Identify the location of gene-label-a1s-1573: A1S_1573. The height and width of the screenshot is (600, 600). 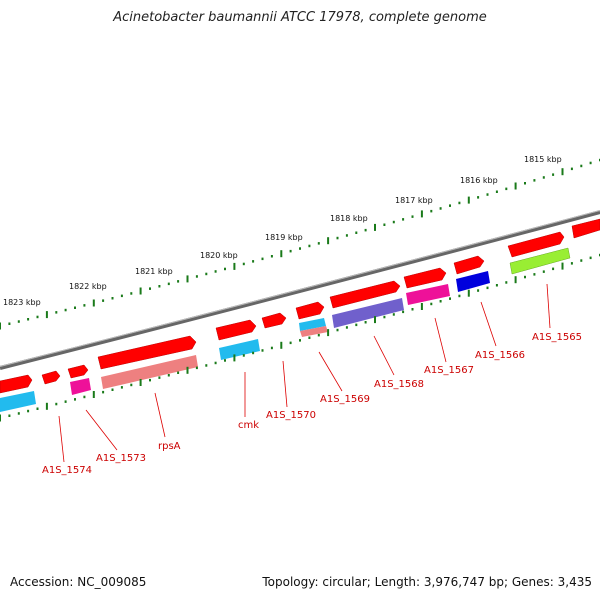
(121, 458).